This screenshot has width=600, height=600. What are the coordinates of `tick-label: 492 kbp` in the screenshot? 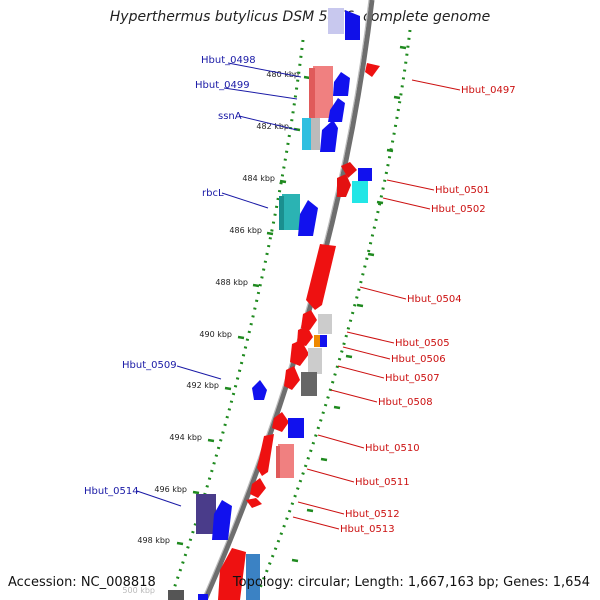 It's located at (202, 385).